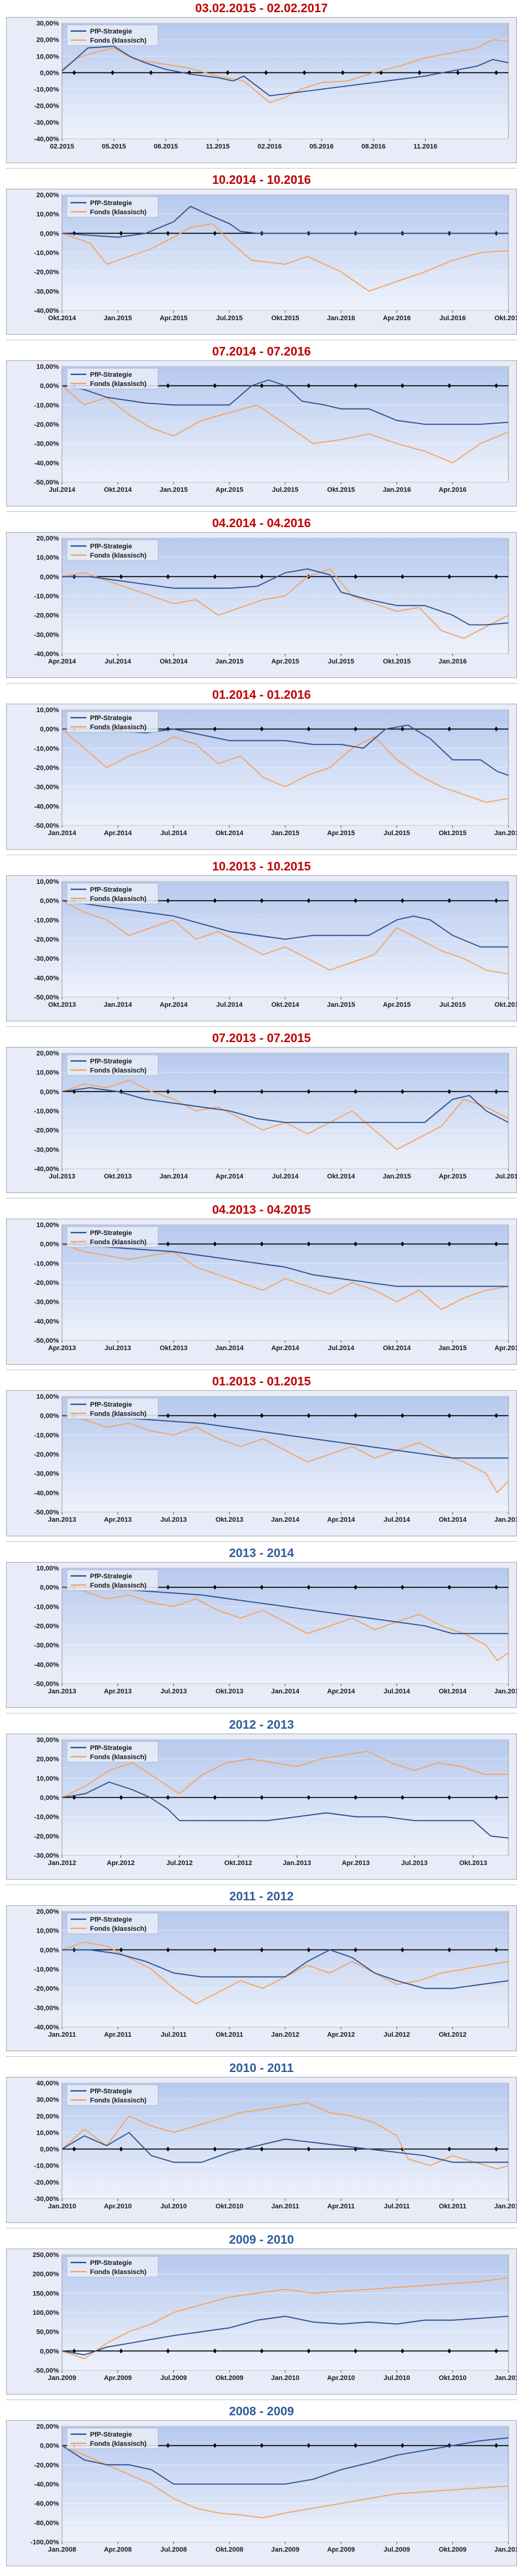 This screenshot has width=523, height=2576. What do you see at coordinates (453, 318) in the screenshot?
I see `x-tick-label: Jul.2016` at bounding box center [453, 318].